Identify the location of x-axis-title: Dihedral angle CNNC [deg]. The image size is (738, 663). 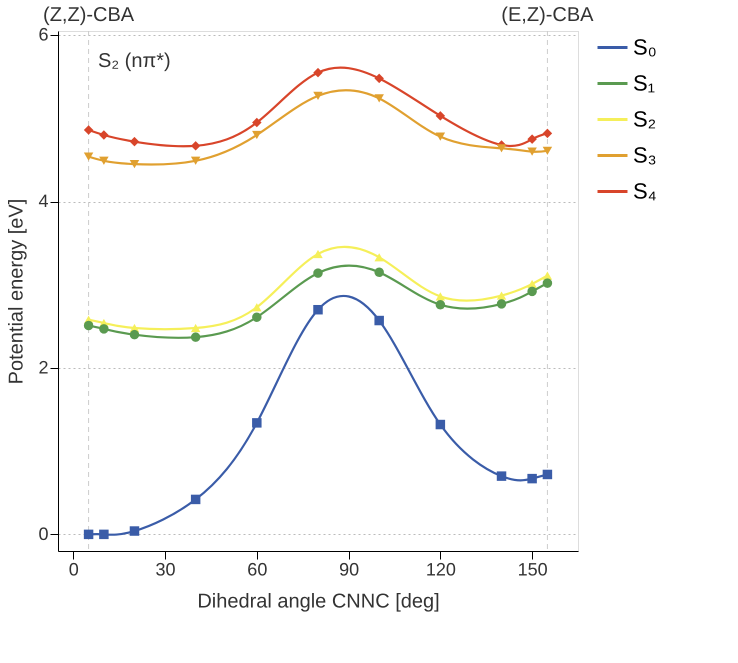
(318, 601).